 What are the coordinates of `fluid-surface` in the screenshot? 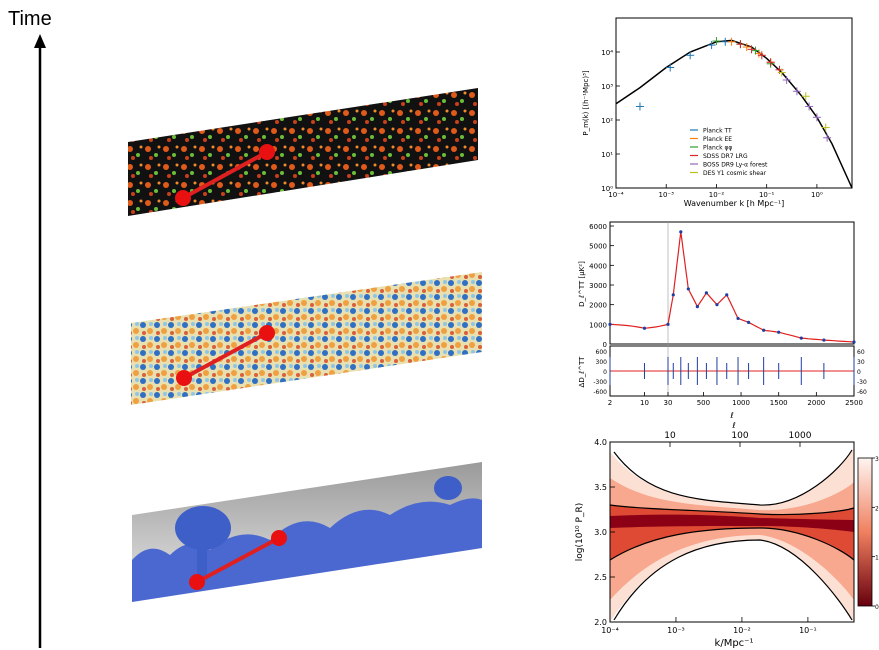 It's located at (307, 550).